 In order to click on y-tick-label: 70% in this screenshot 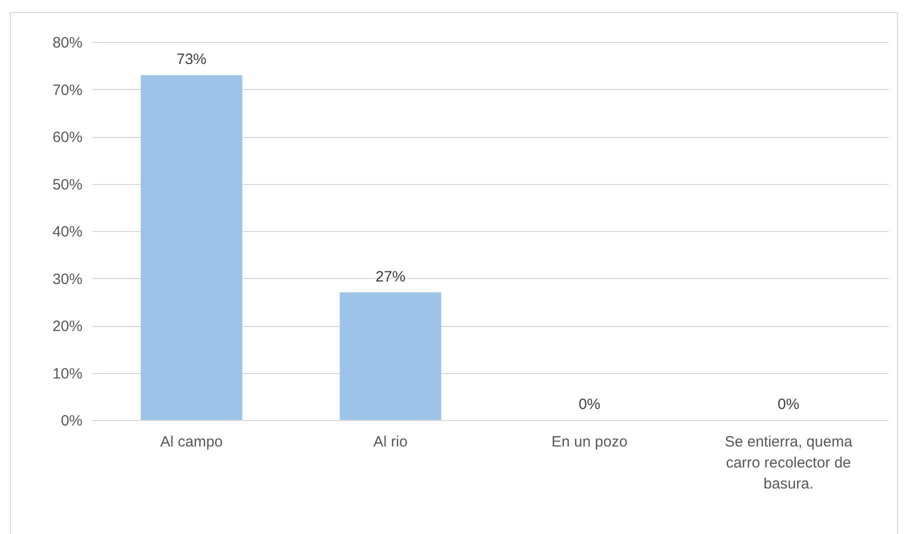, I will do `click(67, 90)`.